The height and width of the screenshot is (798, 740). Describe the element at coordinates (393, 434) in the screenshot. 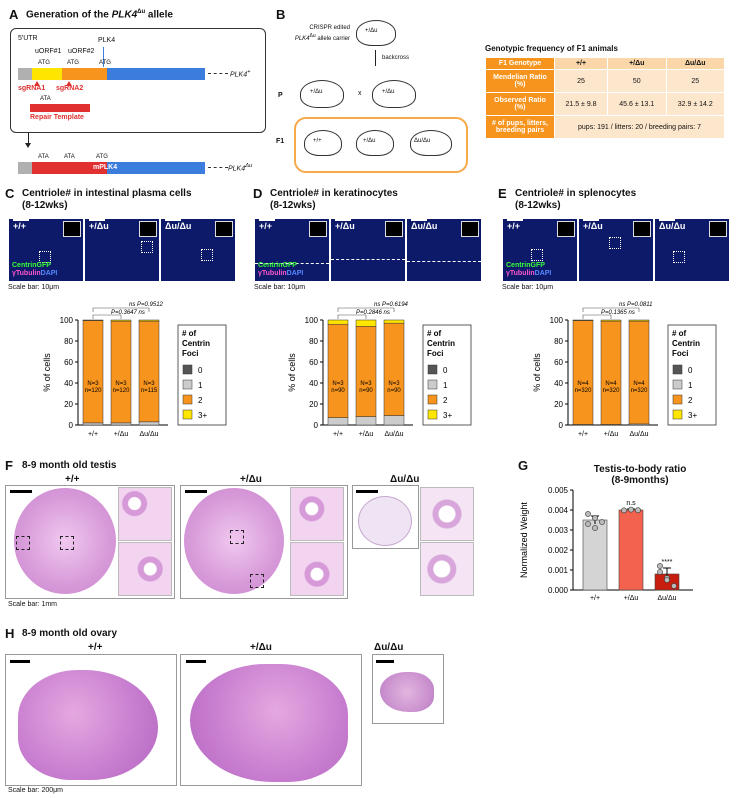

I see `x-tick-label: Δu/Δu` at that location.